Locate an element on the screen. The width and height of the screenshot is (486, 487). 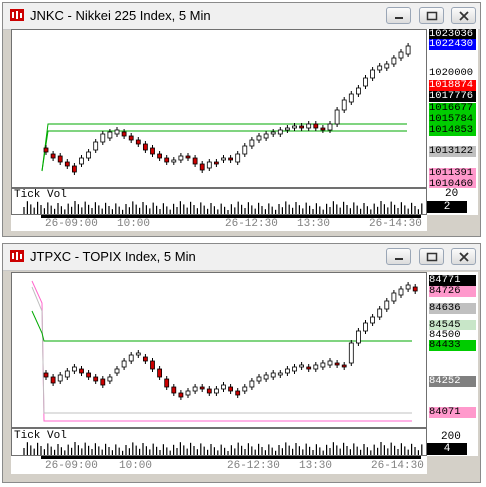
time-label: 13:30 is located at coordinates (314, 224).